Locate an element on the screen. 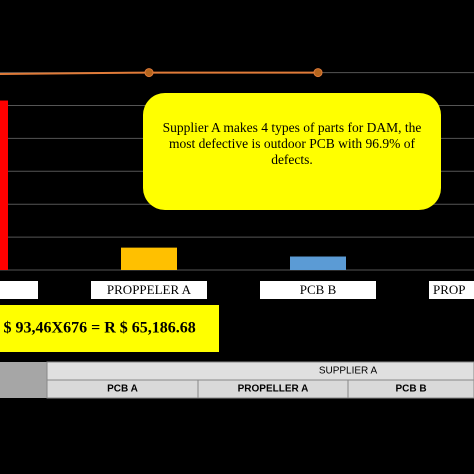  table-column: PCB A is located at coordinates (122, 389).